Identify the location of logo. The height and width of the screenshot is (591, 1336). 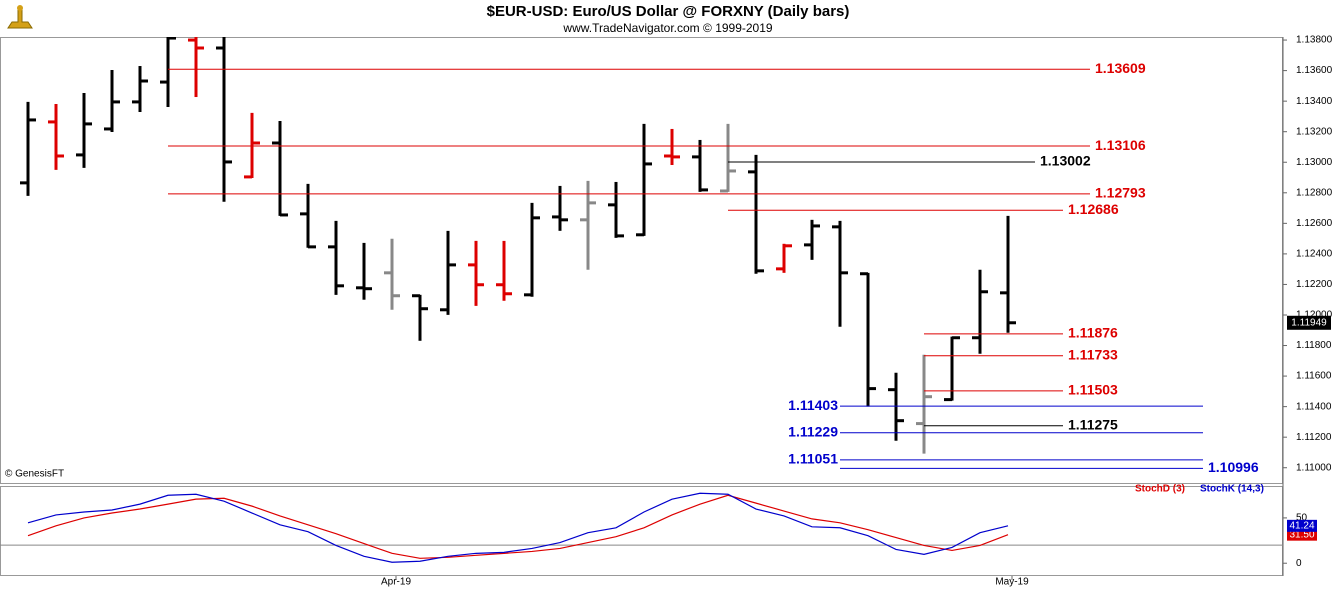
(20, 17).